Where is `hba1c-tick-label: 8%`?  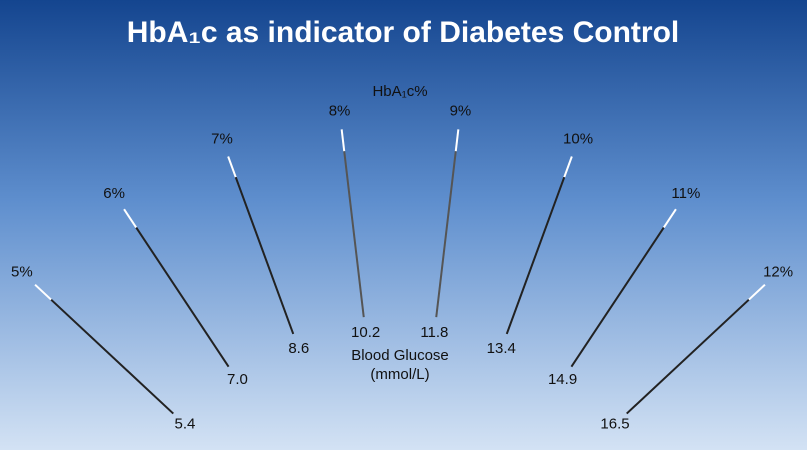 hba1c-tick-label: 8% is located at coordinates (340, 111).